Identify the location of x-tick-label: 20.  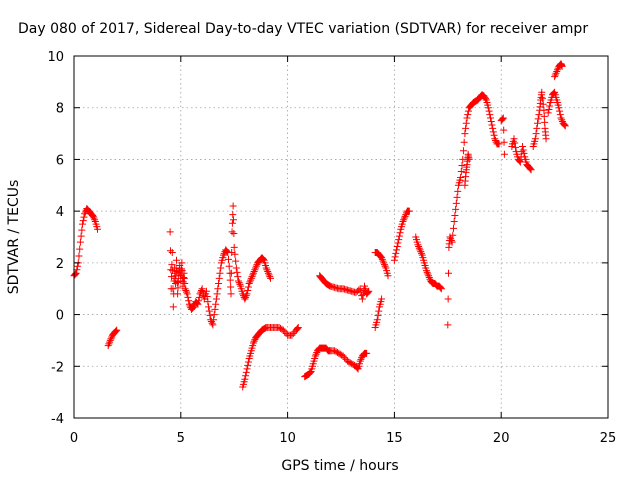
(501, 438).